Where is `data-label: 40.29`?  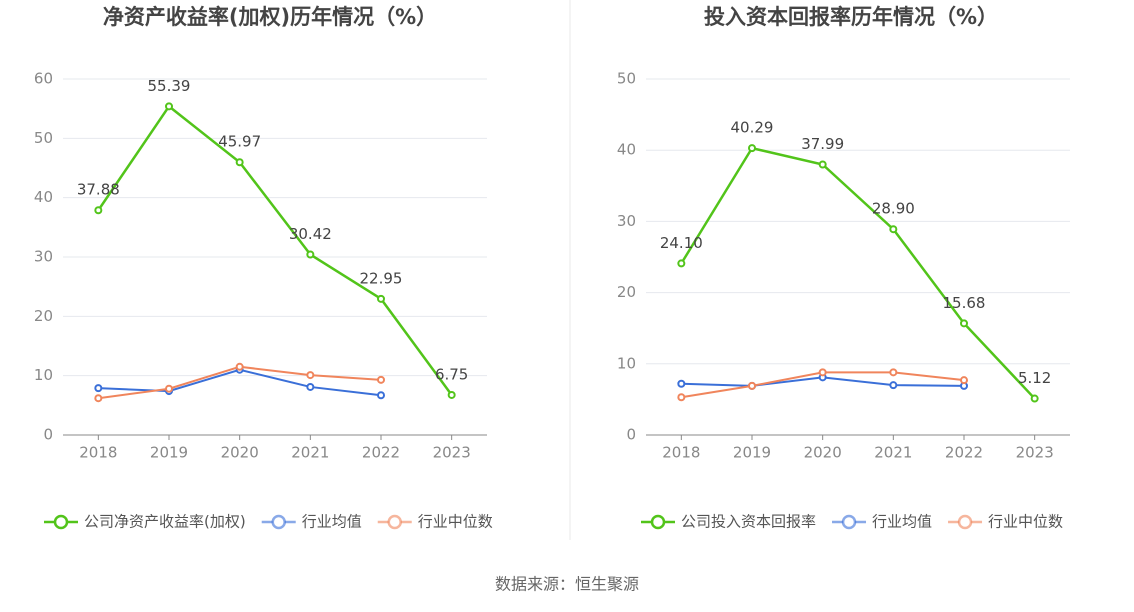 data-label: 40.29 is located at coordinates (752, 128).